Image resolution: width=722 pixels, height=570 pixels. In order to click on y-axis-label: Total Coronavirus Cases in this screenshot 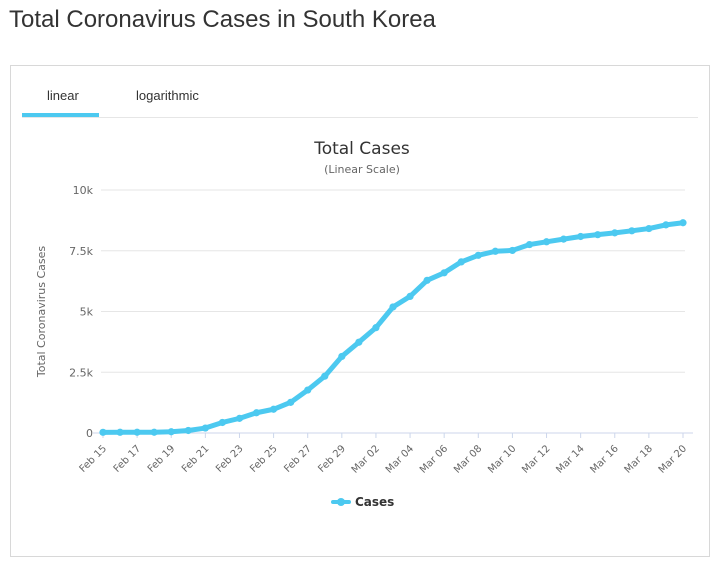, I will do `click(41, 312)`.